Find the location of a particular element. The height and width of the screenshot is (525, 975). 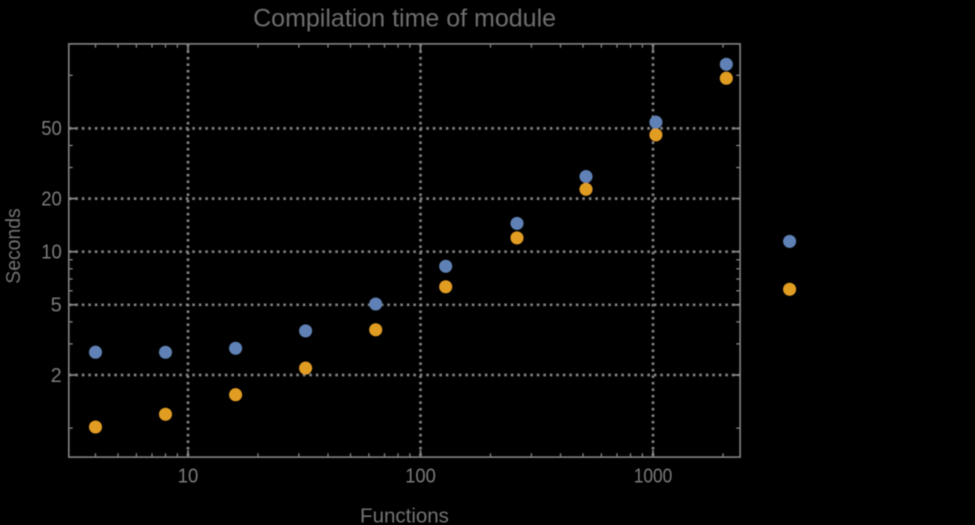

svg-text: Functions is located at coordinates (404, 514).